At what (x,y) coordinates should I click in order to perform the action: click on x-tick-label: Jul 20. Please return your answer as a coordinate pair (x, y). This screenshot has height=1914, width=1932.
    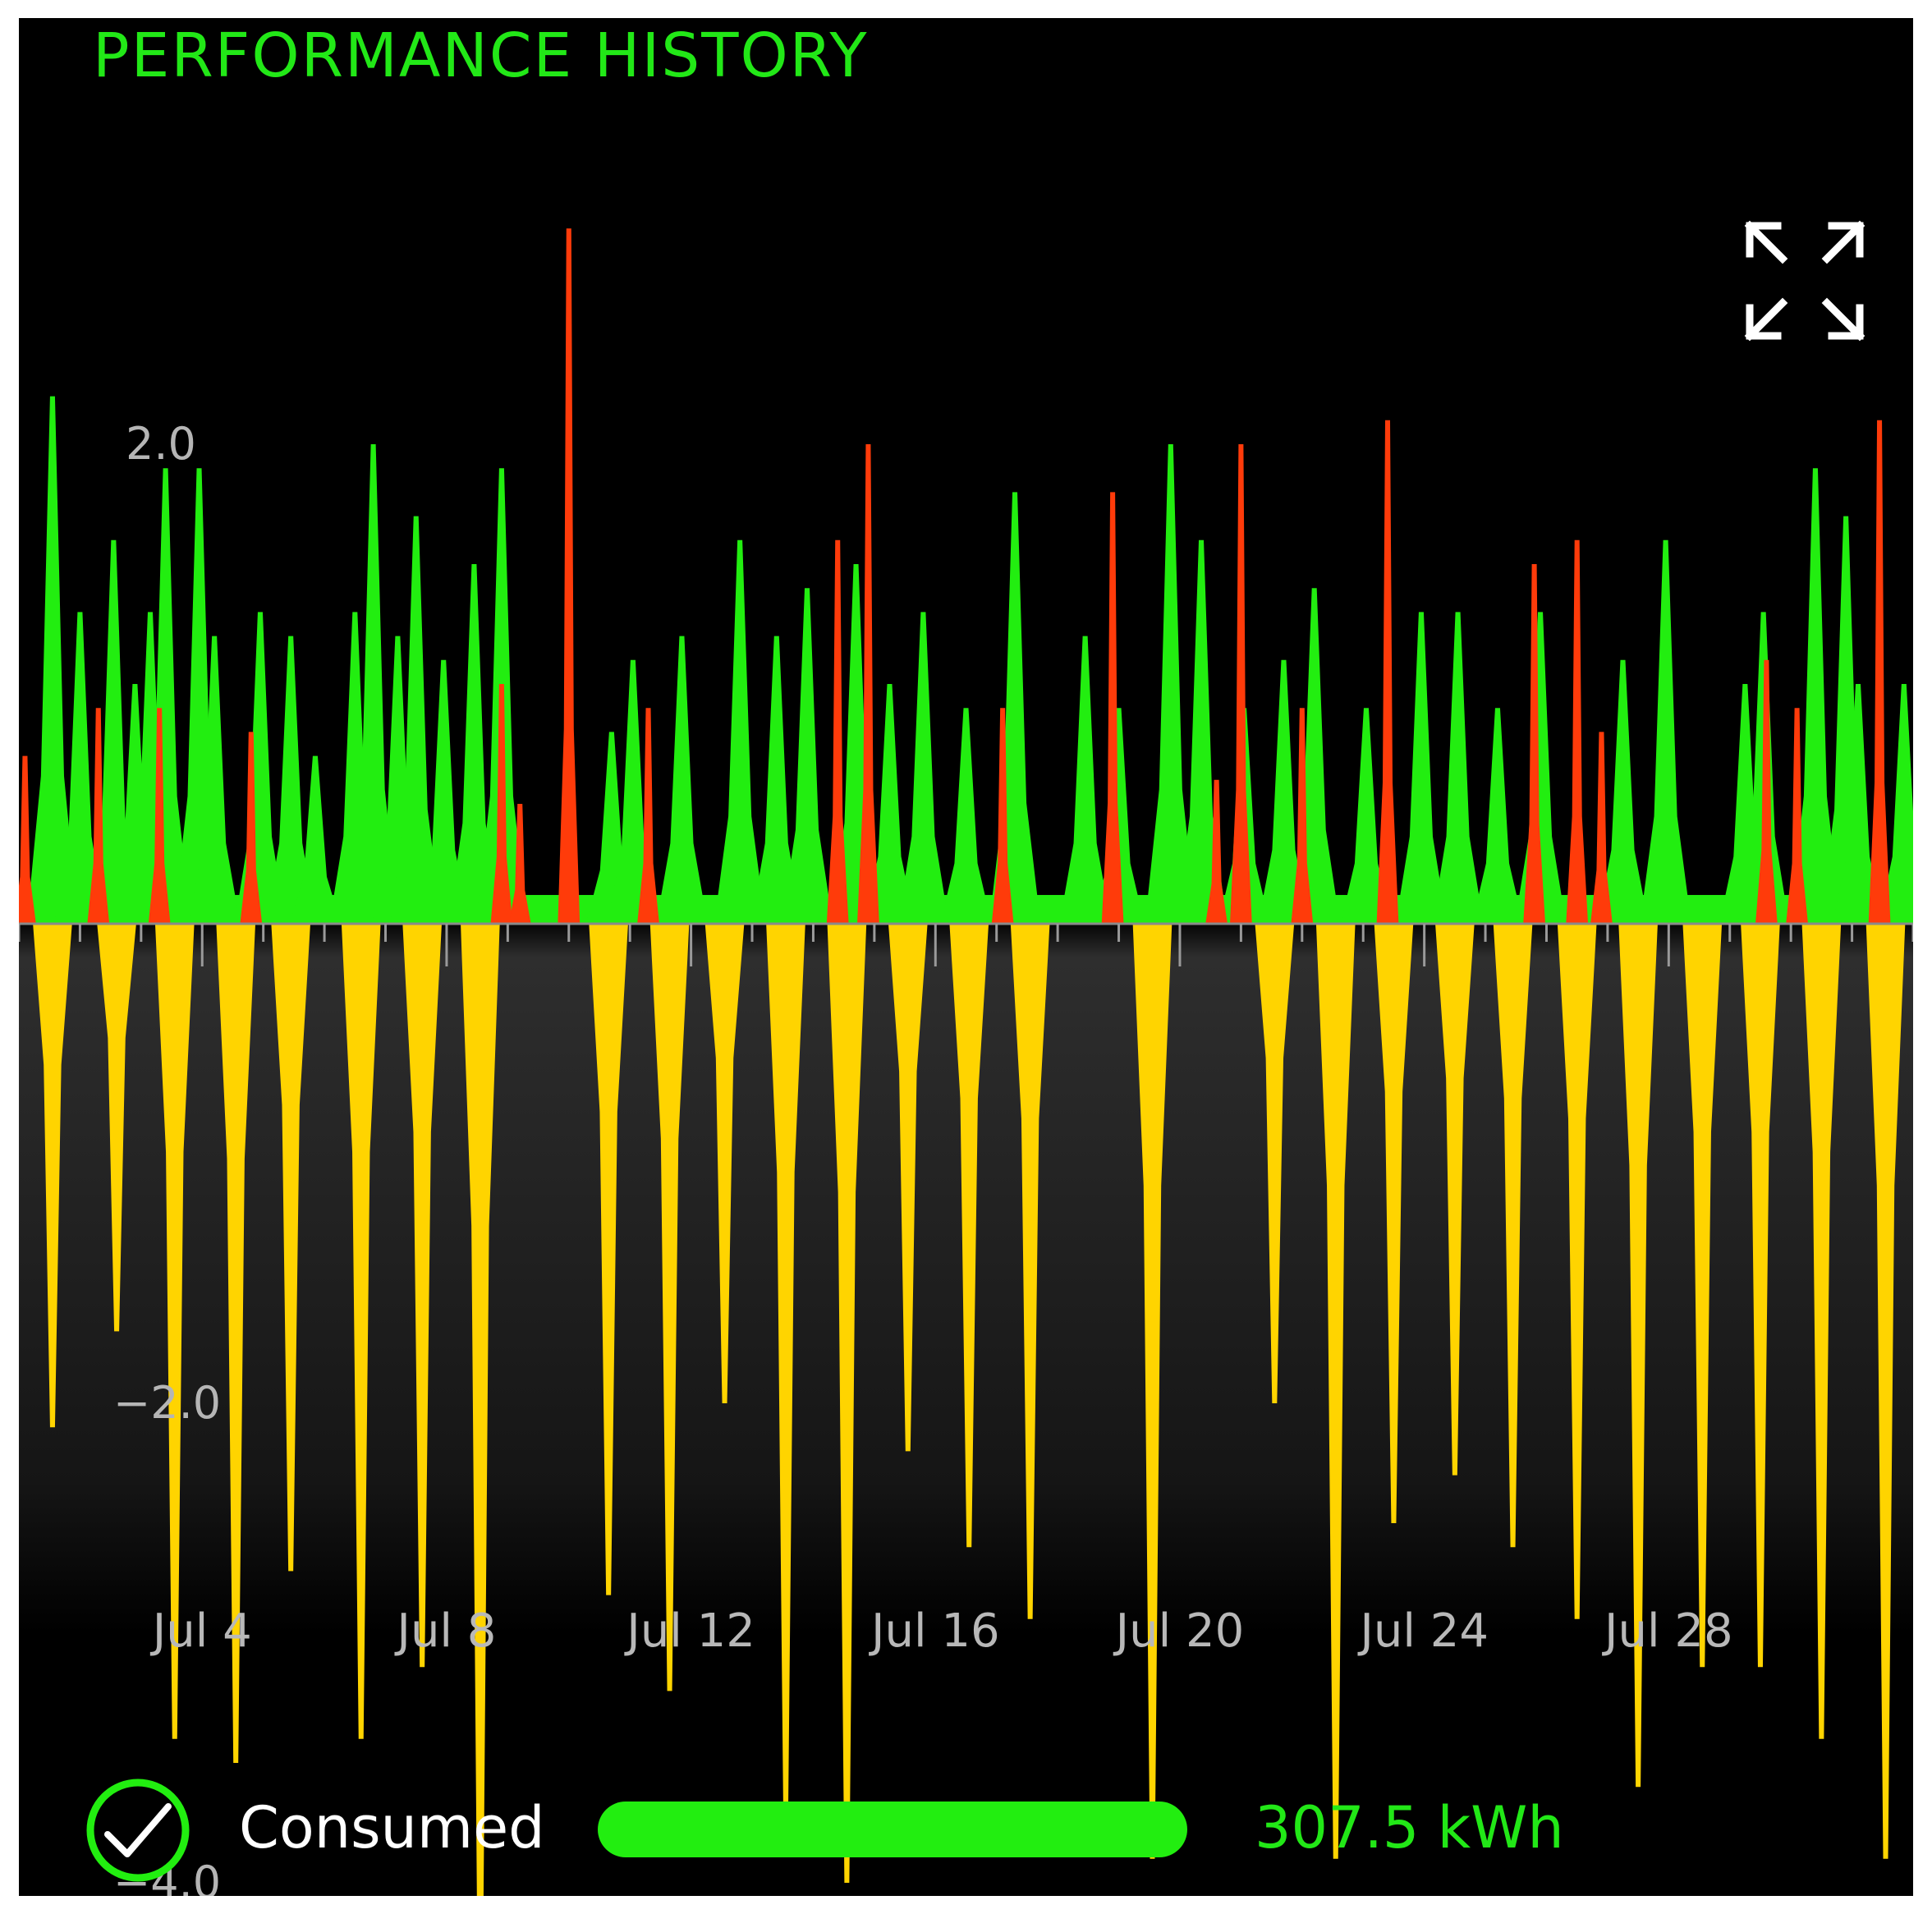
    Looking at the image, I should click on (1179, 1631).